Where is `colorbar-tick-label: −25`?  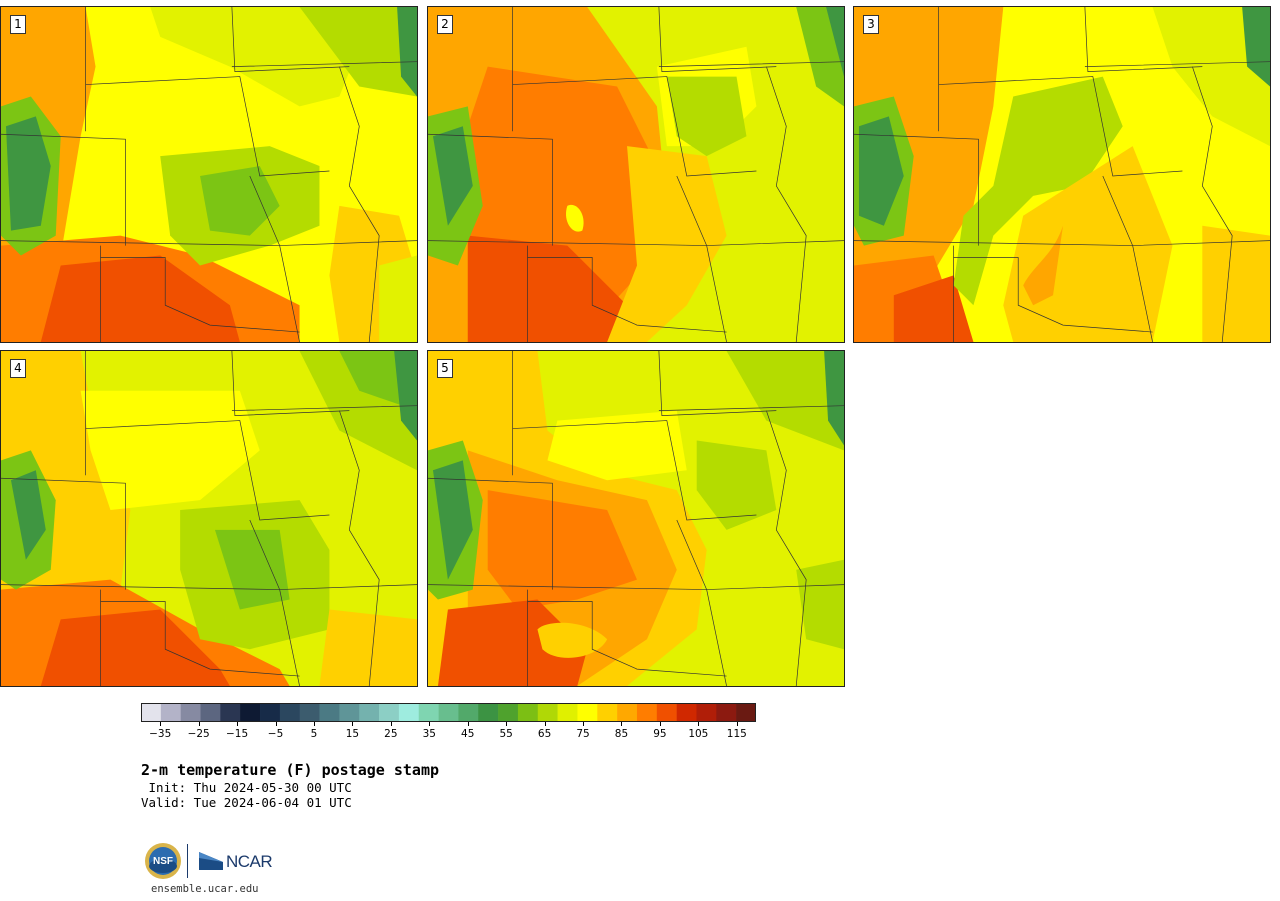 colorbar-tick-label: −25 is located at coordinates (198, 734).